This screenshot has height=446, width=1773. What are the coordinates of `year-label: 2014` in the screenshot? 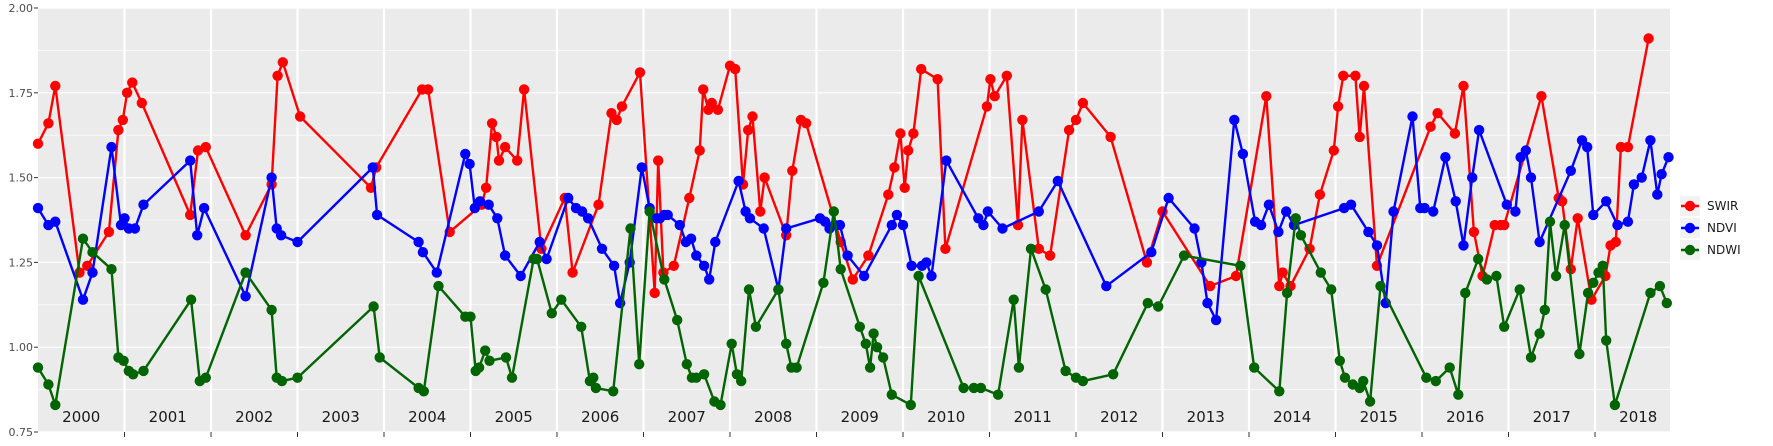 It's located at (1292, 417).